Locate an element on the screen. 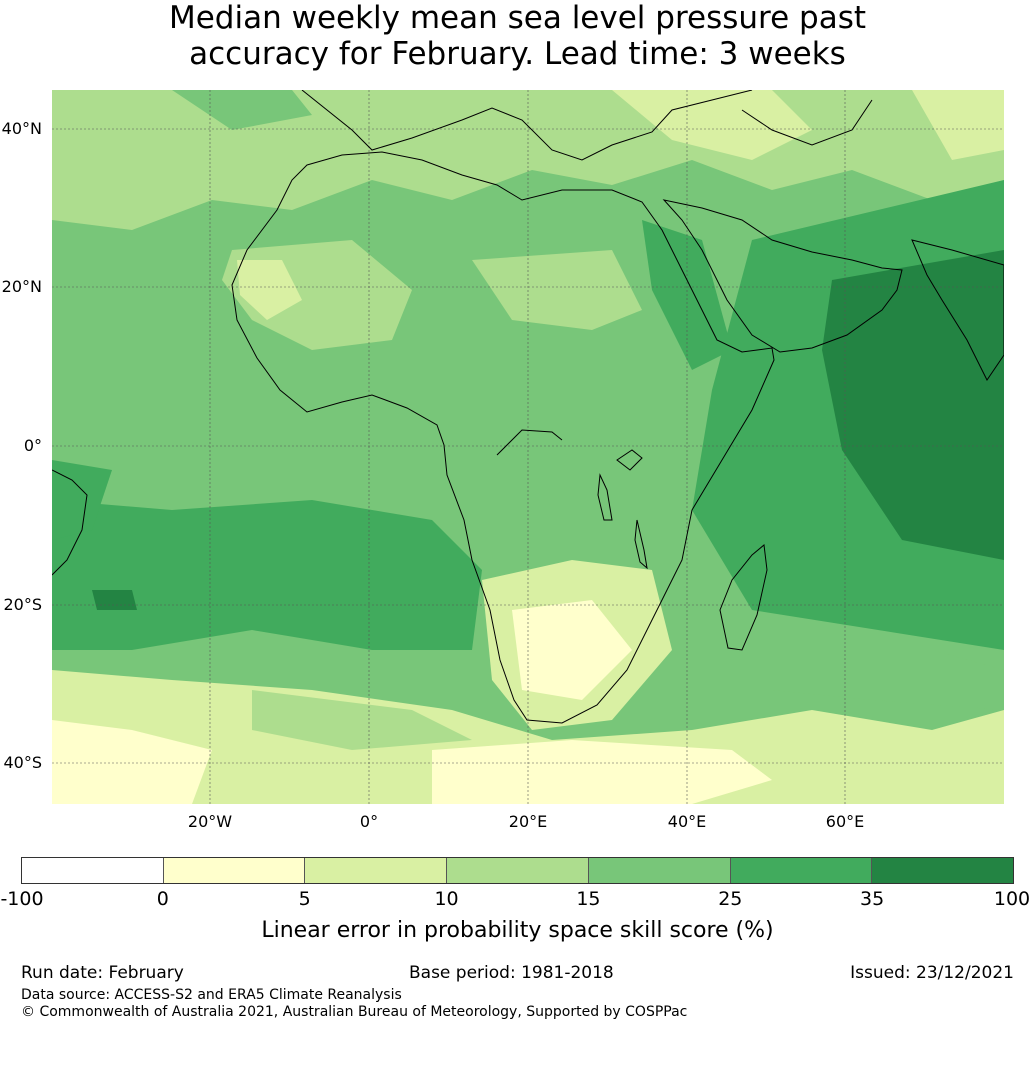 The image size is (1035, 1065). lat-label-40n: 40°N is located at coordinates (21, 128).